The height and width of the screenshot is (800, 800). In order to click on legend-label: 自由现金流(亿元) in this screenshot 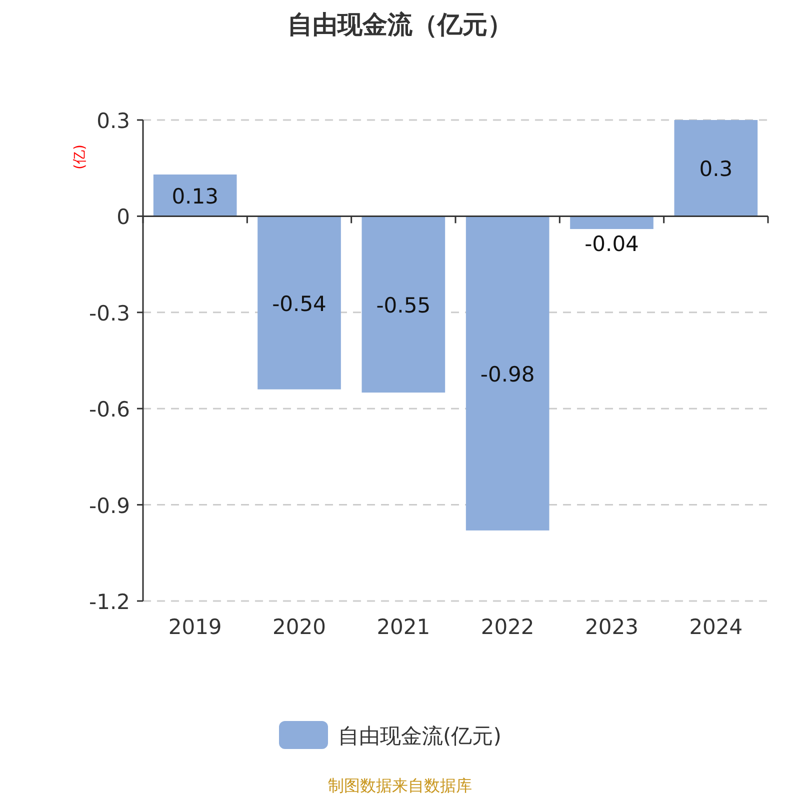, I will do `click(420, 736)`.